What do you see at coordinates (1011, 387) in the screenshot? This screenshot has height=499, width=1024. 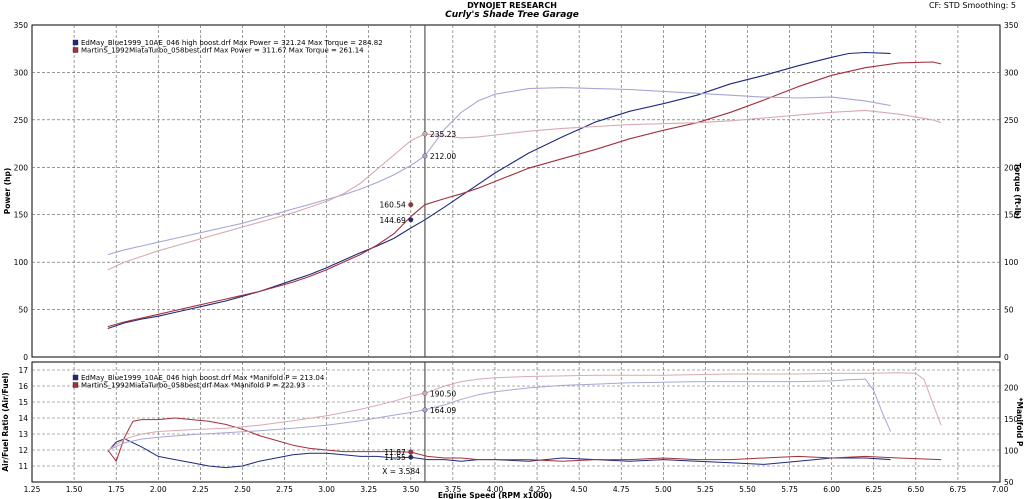 I see `manifold-ytick-label: 200` at bounding box center [1011, 387].